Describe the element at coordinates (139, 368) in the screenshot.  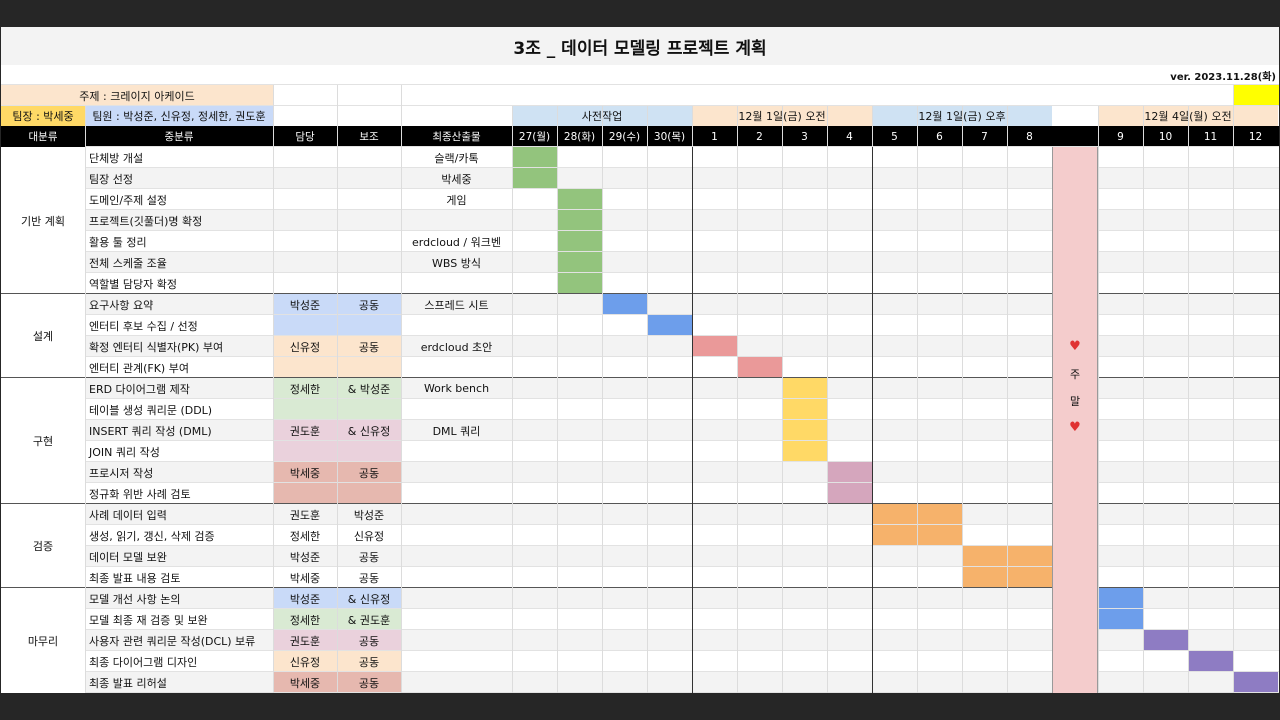
I see `task-label: 엔터티 관계(FK) 부여` at that location.